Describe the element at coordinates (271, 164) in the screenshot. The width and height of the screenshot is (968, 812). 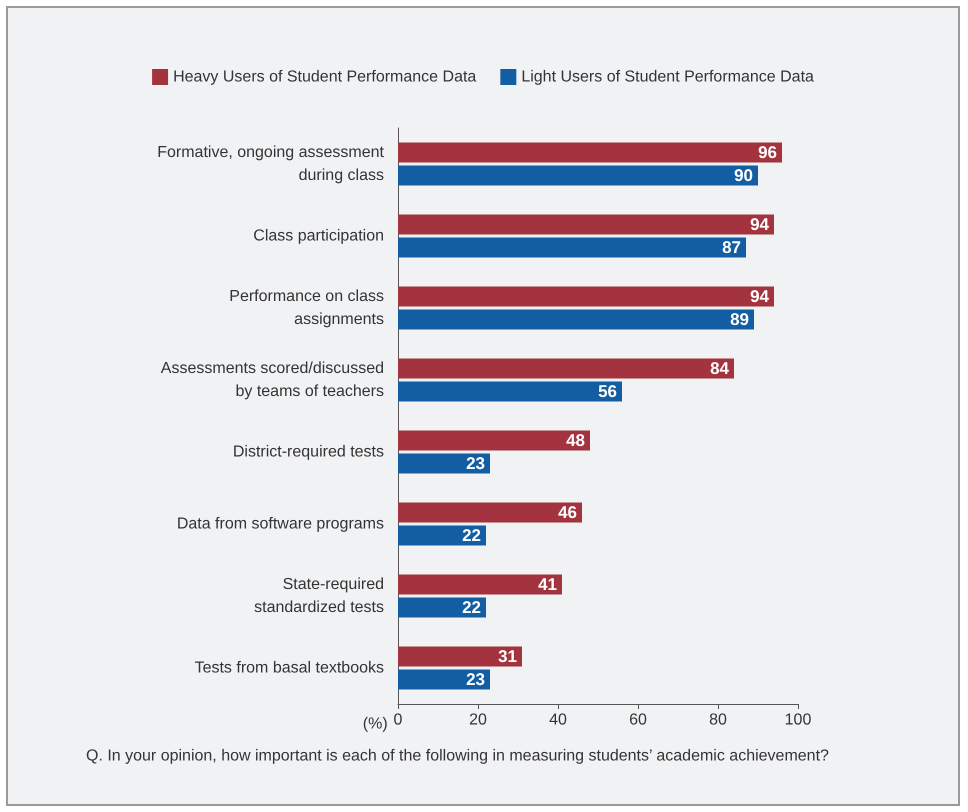
I see `y-tick-label: Formative, ongoing assessment during class` at that location.